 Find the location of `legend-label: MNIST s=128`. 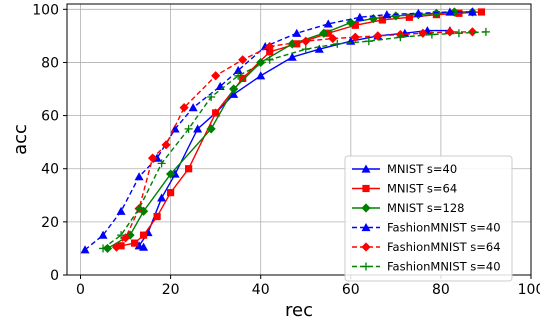

legend-label: MNIST s=128 is located at coordinates (425, 208).